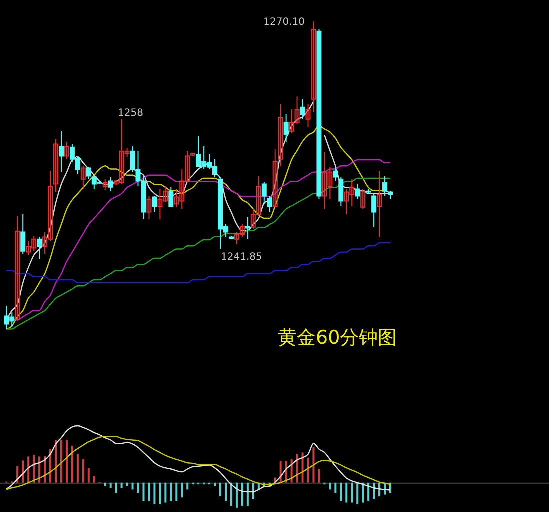 The height and width of the screenshot is (514, 549). I want to click on annotation: 1258, so click(131, 113).